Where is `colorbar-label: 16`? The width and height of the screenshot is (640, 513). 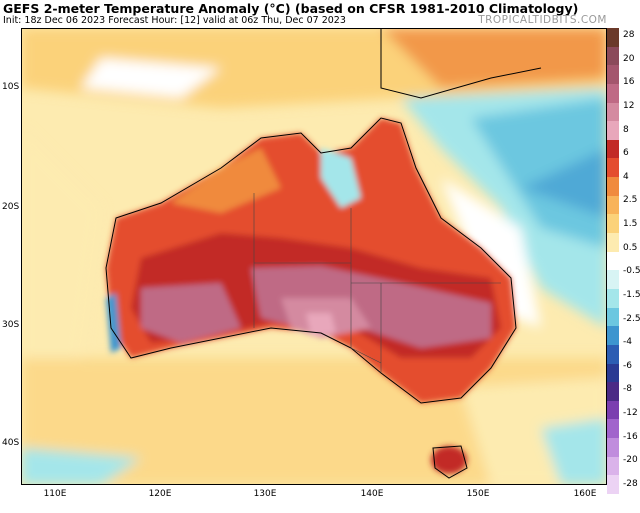
colorbar-label: 16 is located at coordinates (629, 82).